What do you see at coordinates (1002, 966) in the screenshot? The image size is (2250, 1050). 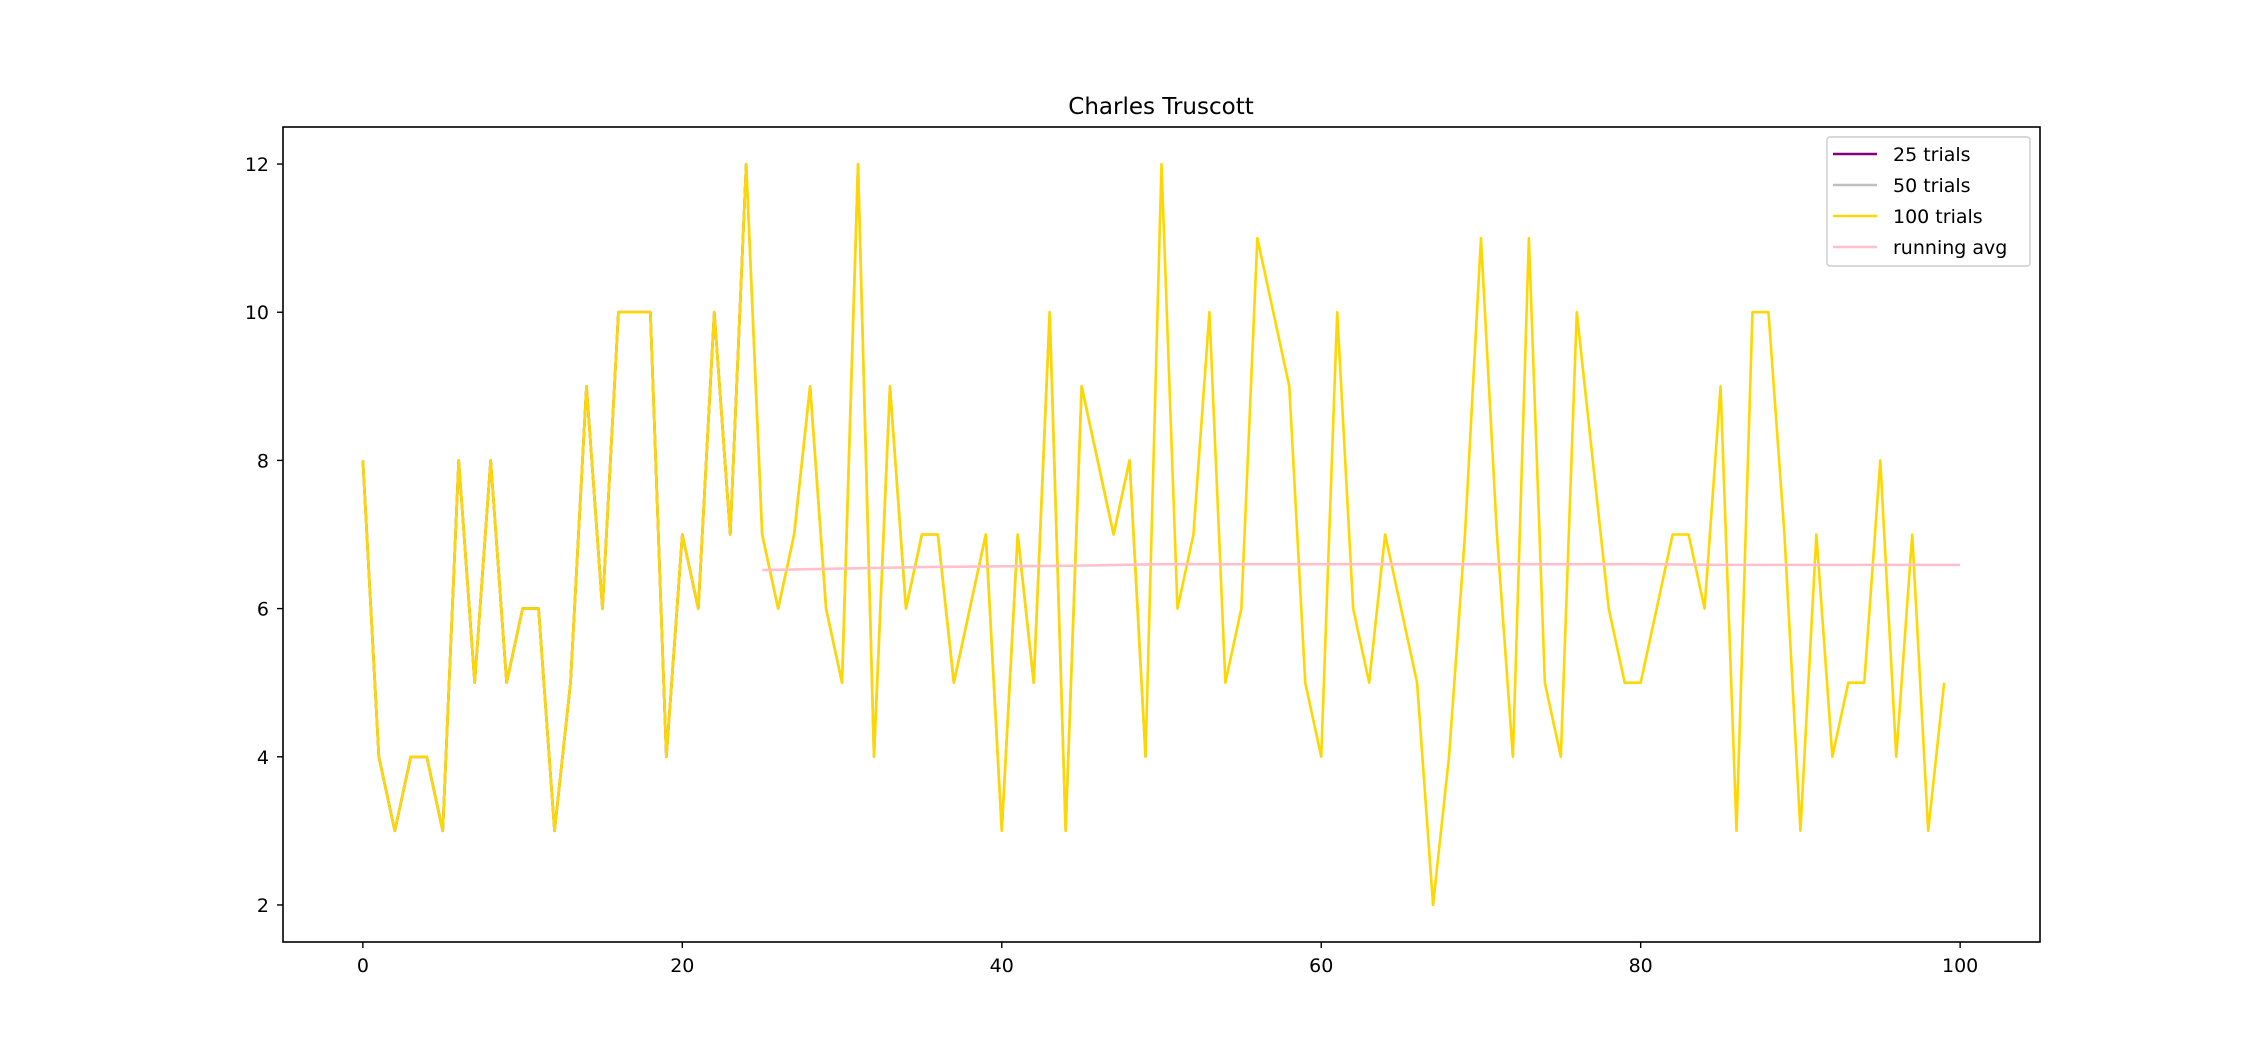 I see `x-tick-label: 40` at bounding box center [1002, 966].